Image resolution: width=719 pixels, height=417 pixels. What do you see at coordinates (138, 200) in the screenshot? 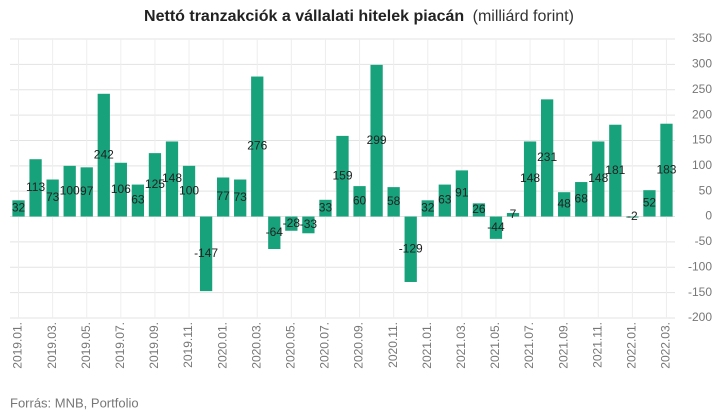
I see `data-label: 63` at bounding box center [138, 200].